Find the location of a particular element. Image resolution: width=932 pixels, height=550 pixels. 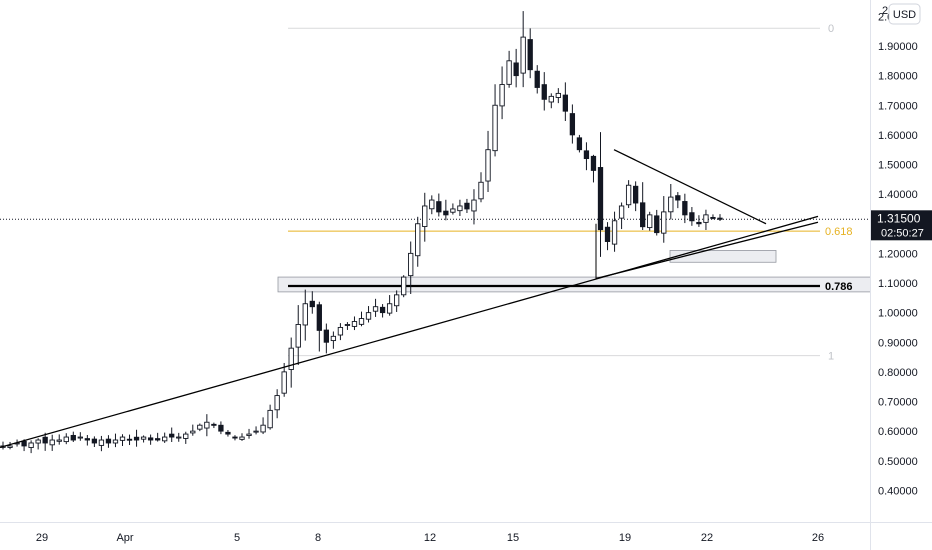

fib-level-label: 0.618 is located at coordinates (839, 232).